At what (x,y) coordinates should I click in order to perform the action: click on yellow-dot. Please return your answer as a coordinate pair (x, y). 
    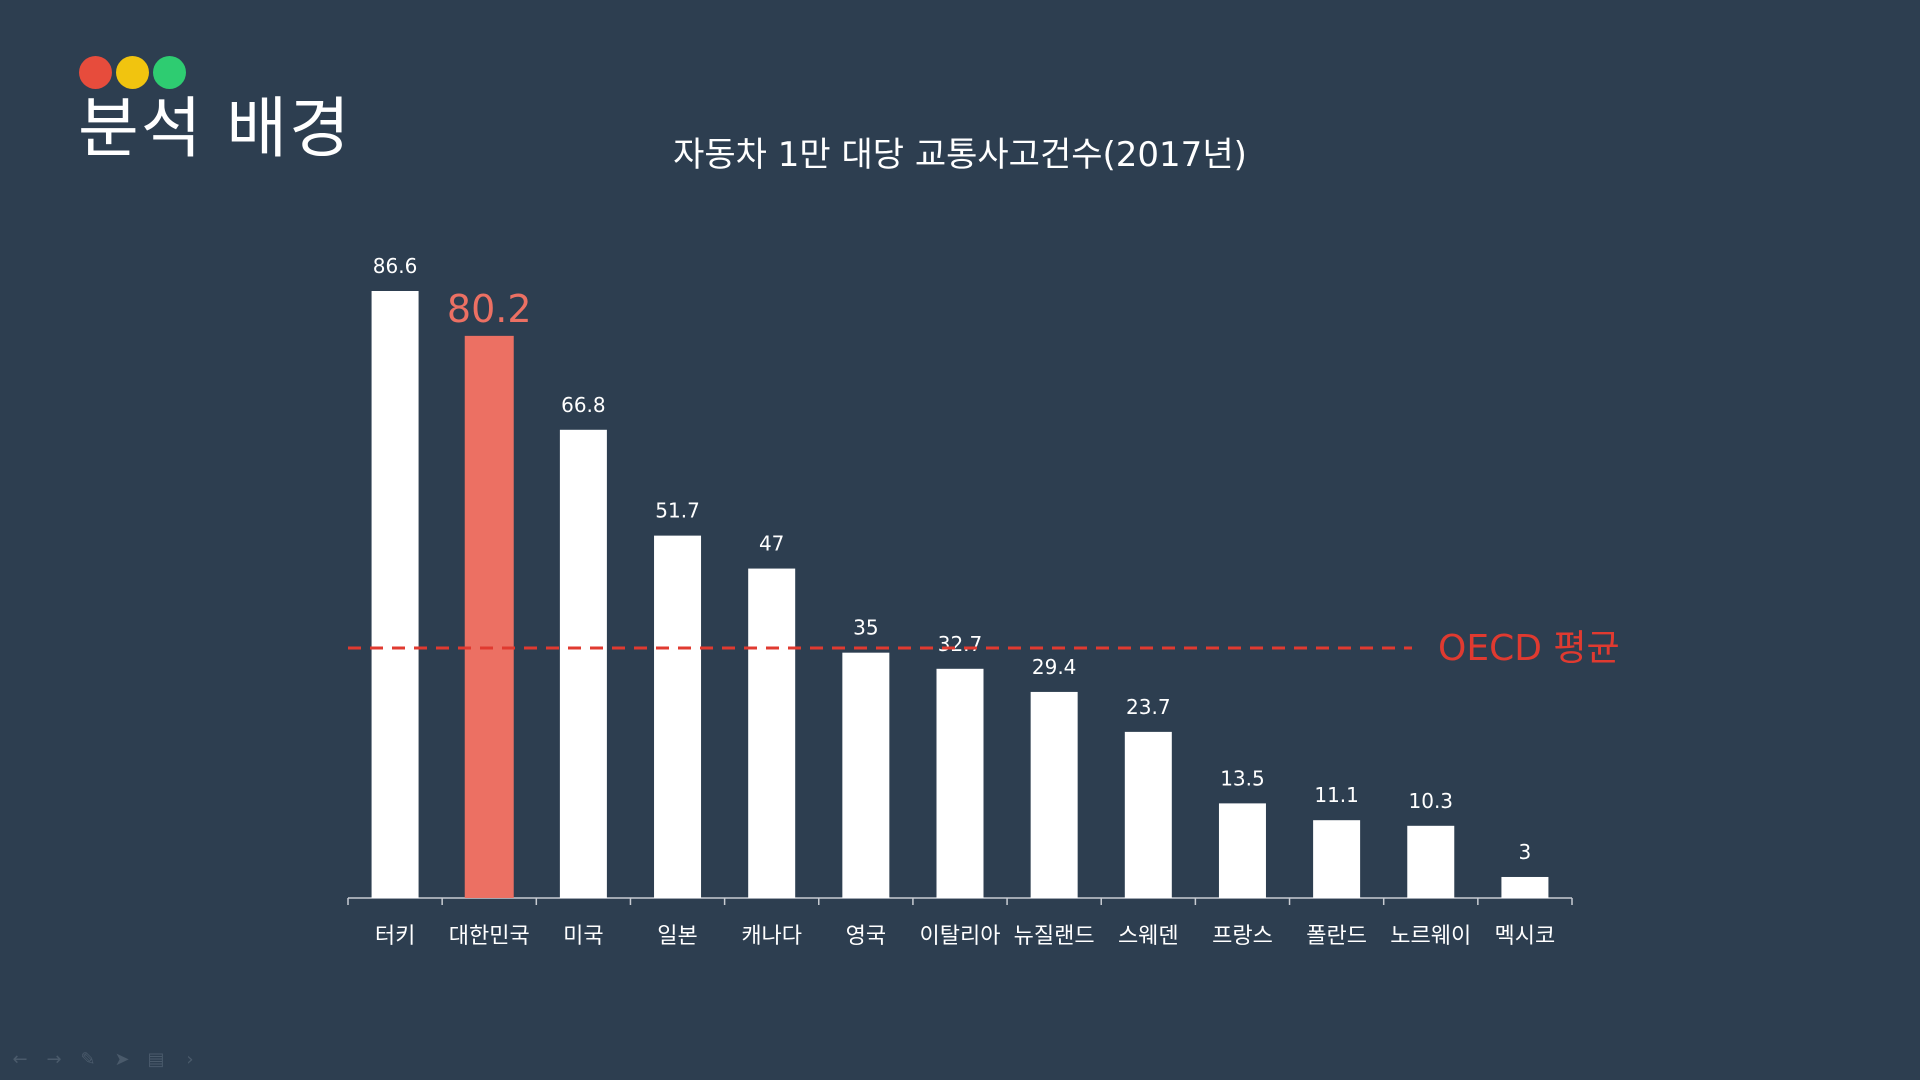
    Looking at the image, I should click on (132, 72).